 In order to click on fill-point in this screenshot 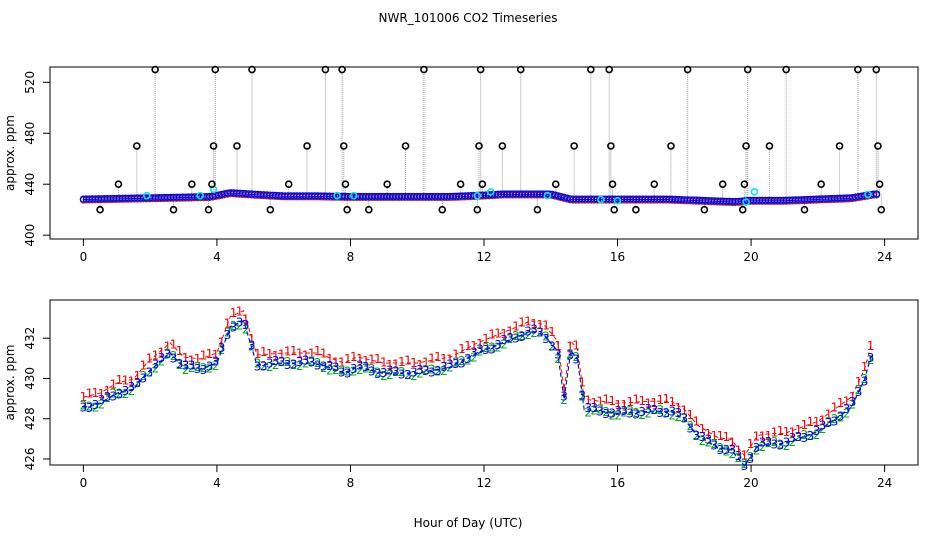, I will do `click(601, 199)`.